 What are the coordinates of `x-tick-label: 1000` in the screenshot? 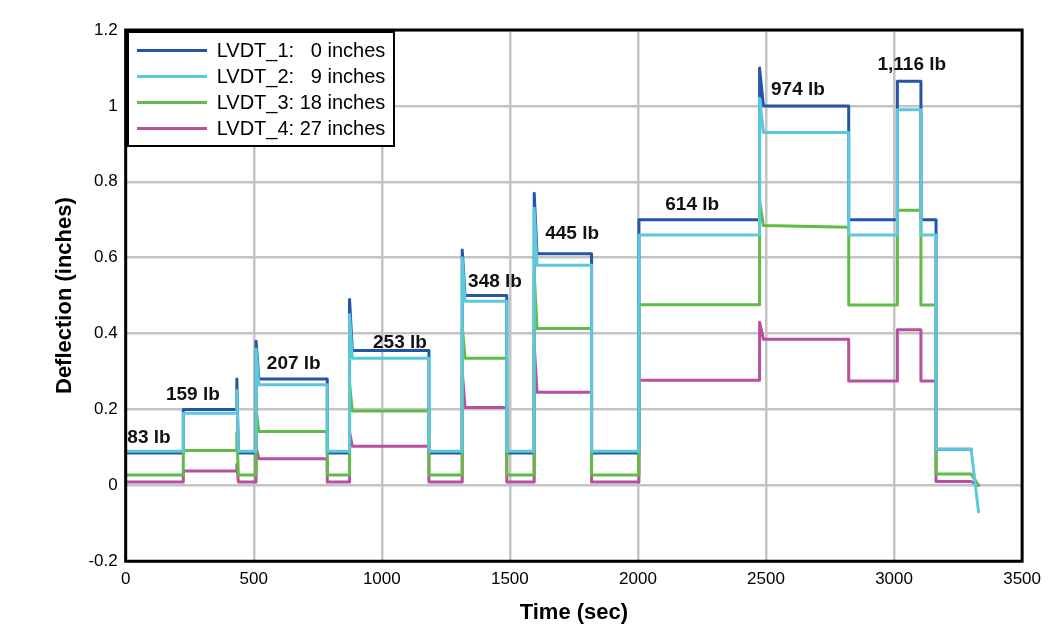 It's located at (381, 579).